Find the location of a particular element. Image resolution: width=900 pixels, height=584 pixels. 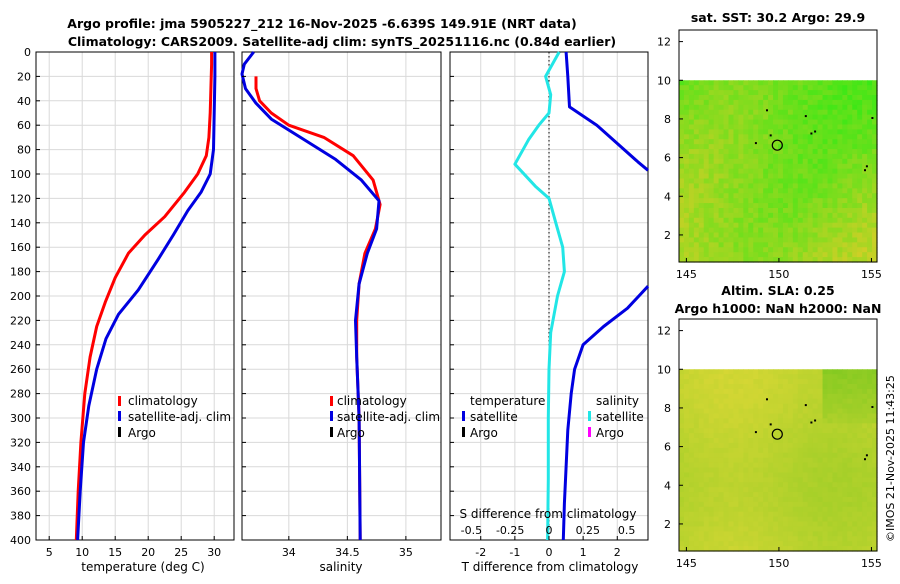

sal-legend-satellite-label: satellite-adj. clim is located at coordinates (388, 417).